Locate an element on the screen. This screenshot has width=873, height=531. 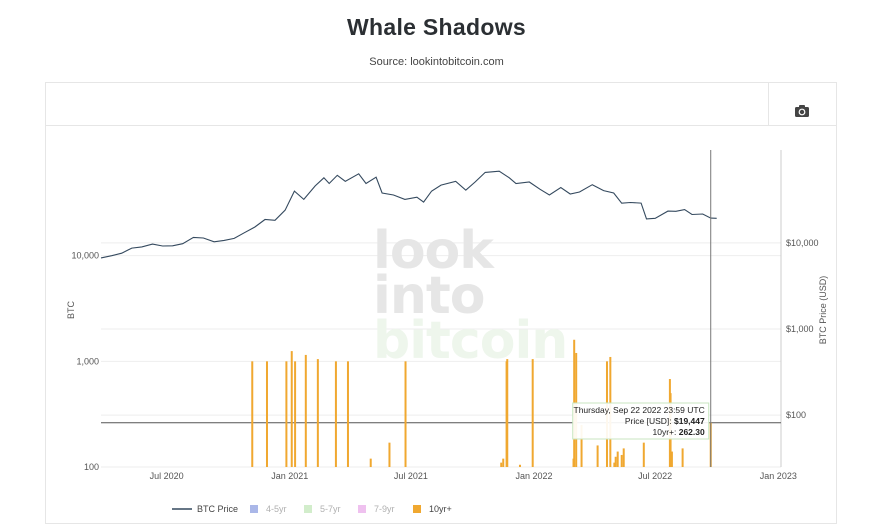
legend-label-btc-price: BTC Price is located at coordinates (217, 509).